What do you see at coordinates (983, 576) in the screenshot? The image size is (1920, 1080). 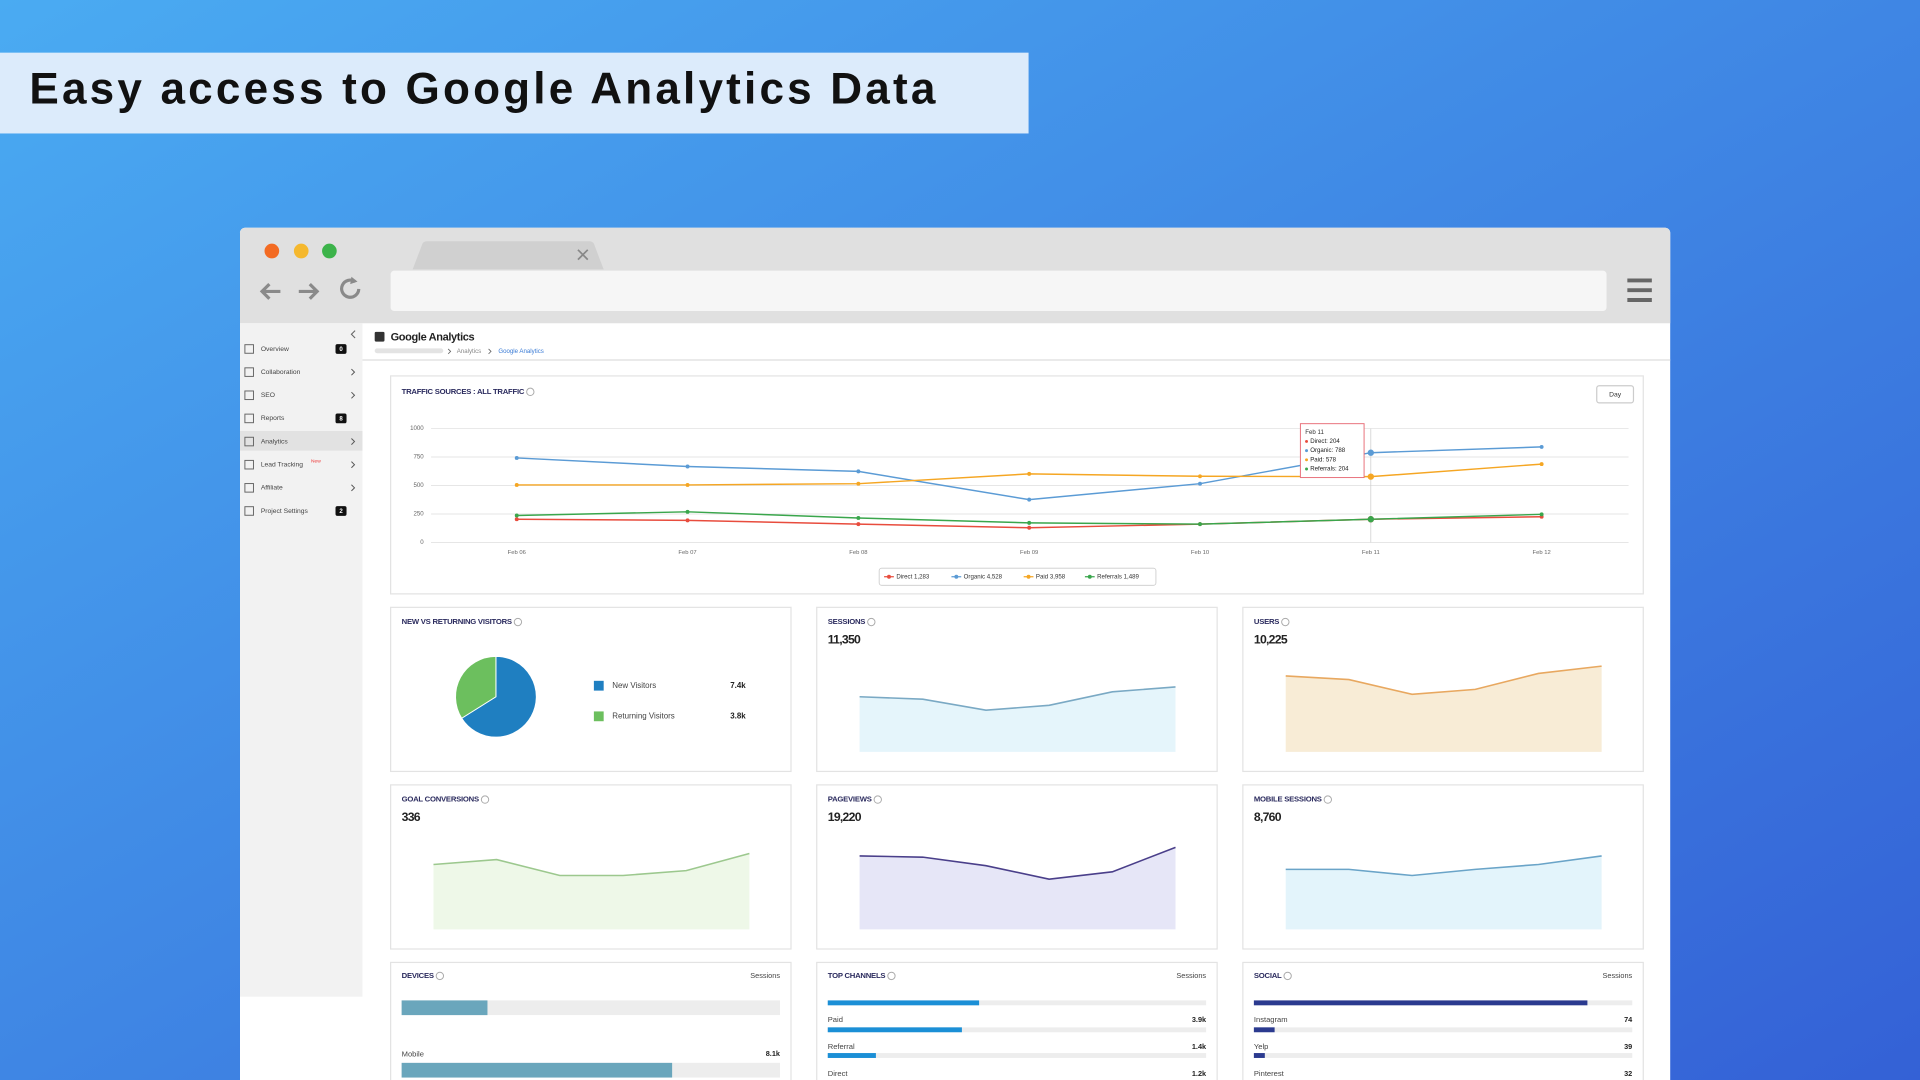 I see `legend-entry: Organic 4,528` at bounding box center [983, 576].